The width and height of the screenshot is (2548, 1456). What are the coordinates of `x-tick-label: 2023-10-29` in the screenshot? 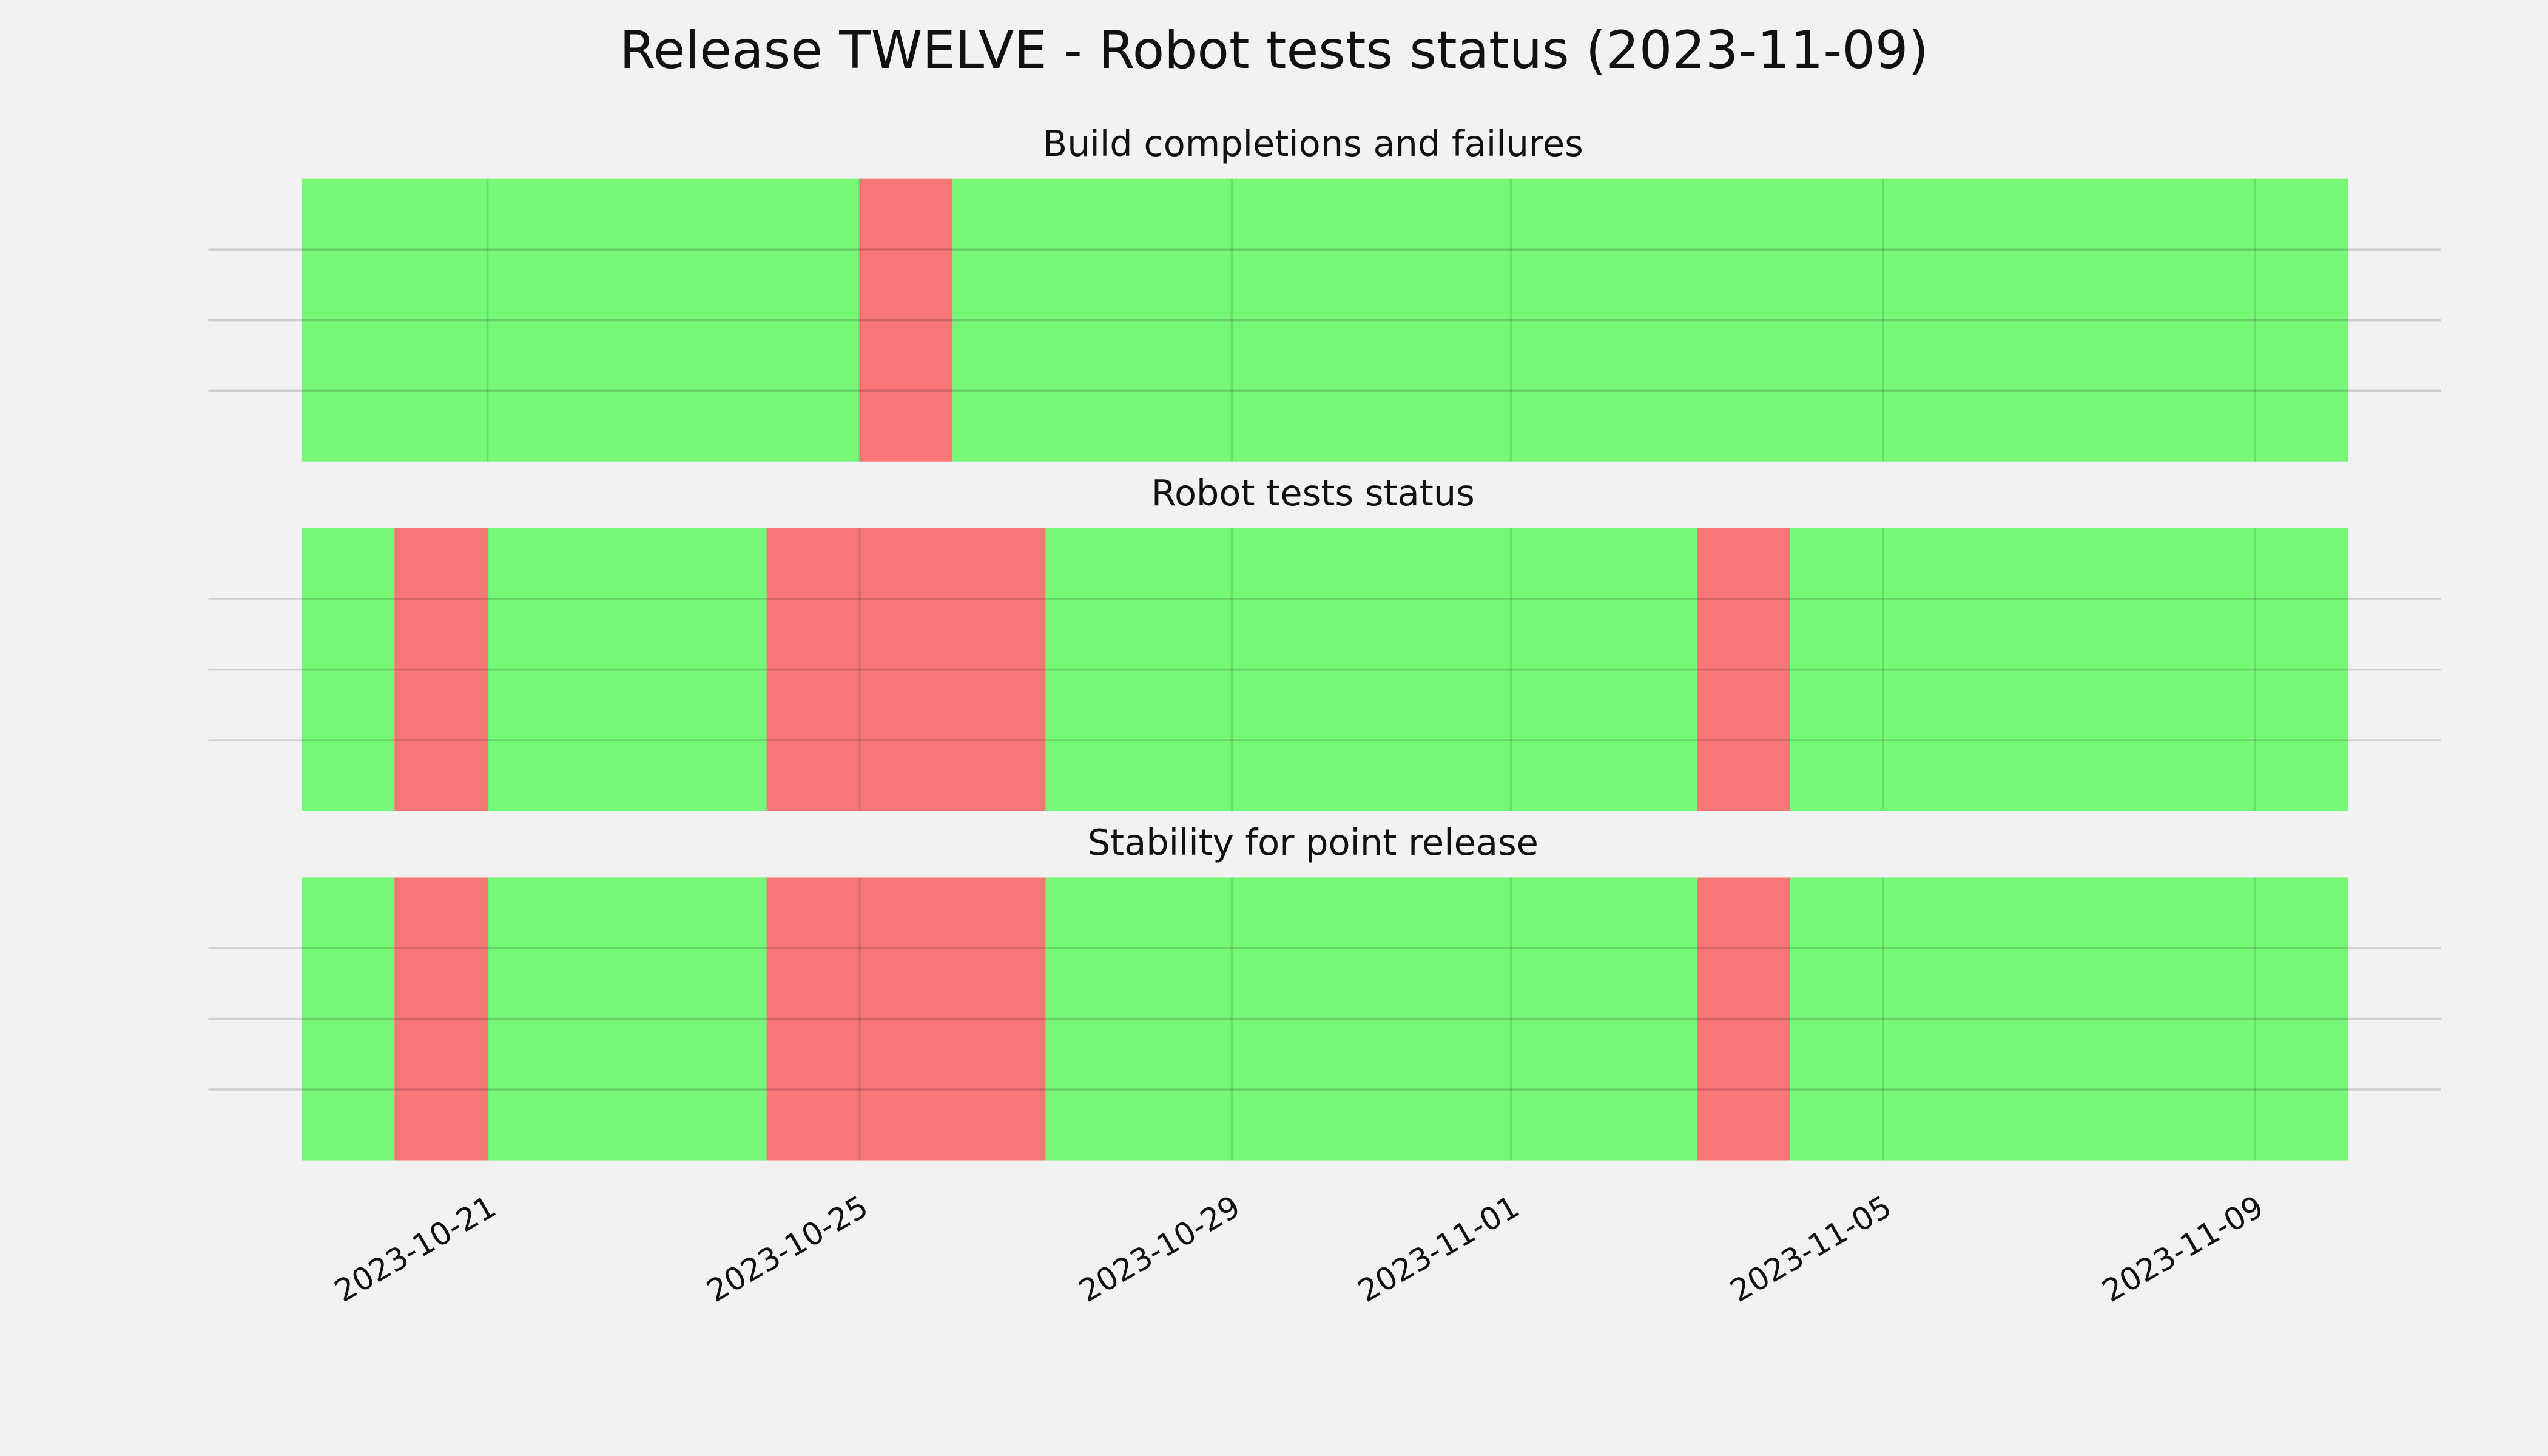 It's located at (1160, 1249).